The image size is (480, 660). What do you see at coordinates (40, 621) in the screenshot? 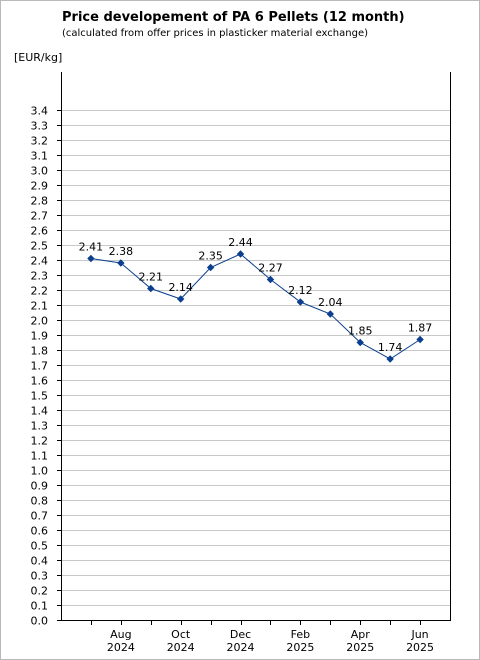
I see `y-tick-label: 0.0` at bounding box center [40, 621].